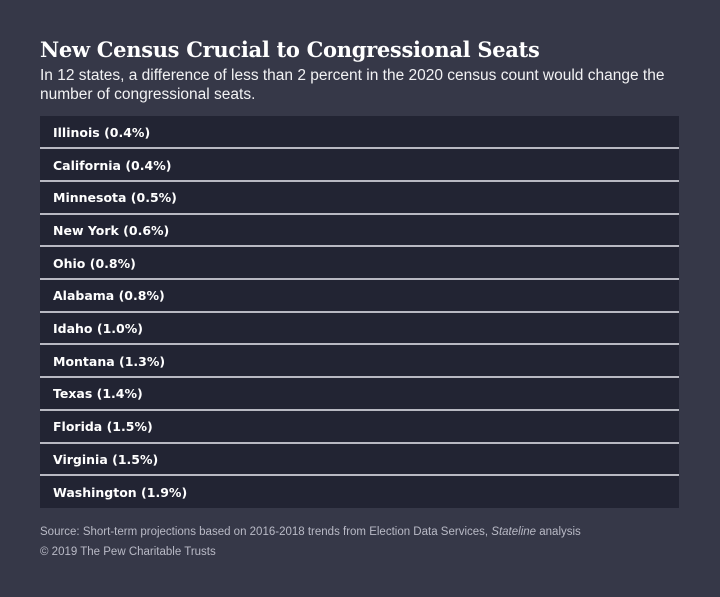  What do you see at coordinates (112, 165) in the screenshot?
I see `state-label: California (0.4%)` at bounding box center [112, 165].